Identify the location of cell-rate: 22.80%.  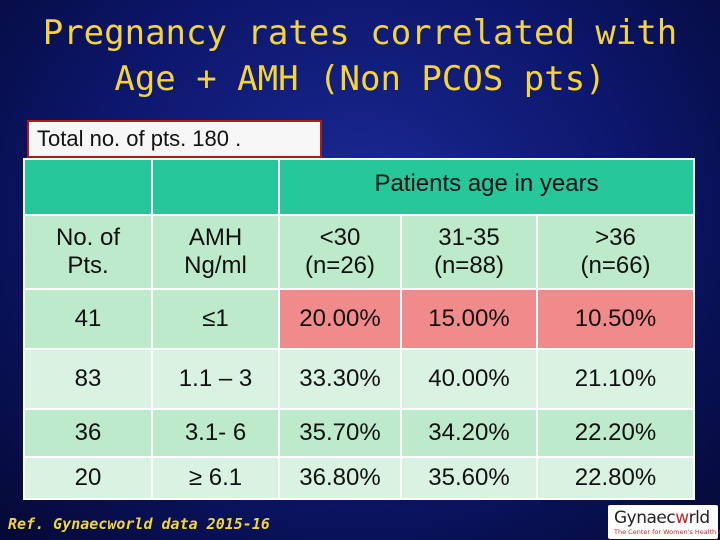
(615, 478).